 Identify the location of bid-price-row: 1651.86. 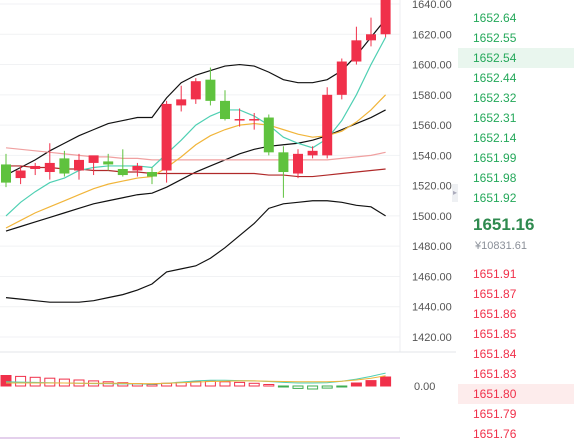
(495, 314).